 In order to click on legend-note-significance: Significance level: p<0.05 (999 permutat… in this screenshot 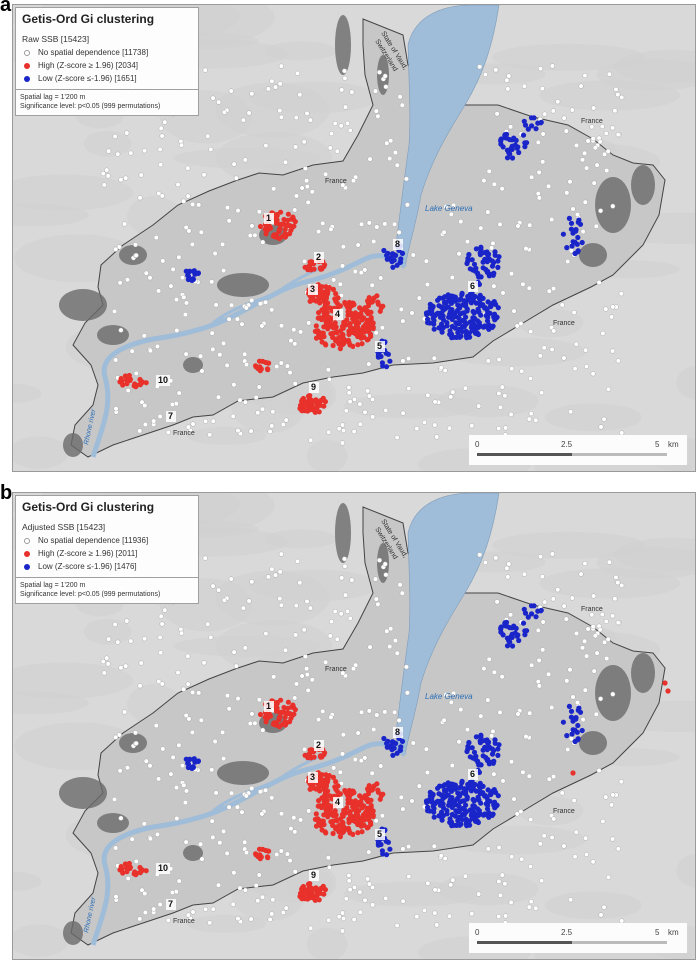, I will do `click(90, 594)`.